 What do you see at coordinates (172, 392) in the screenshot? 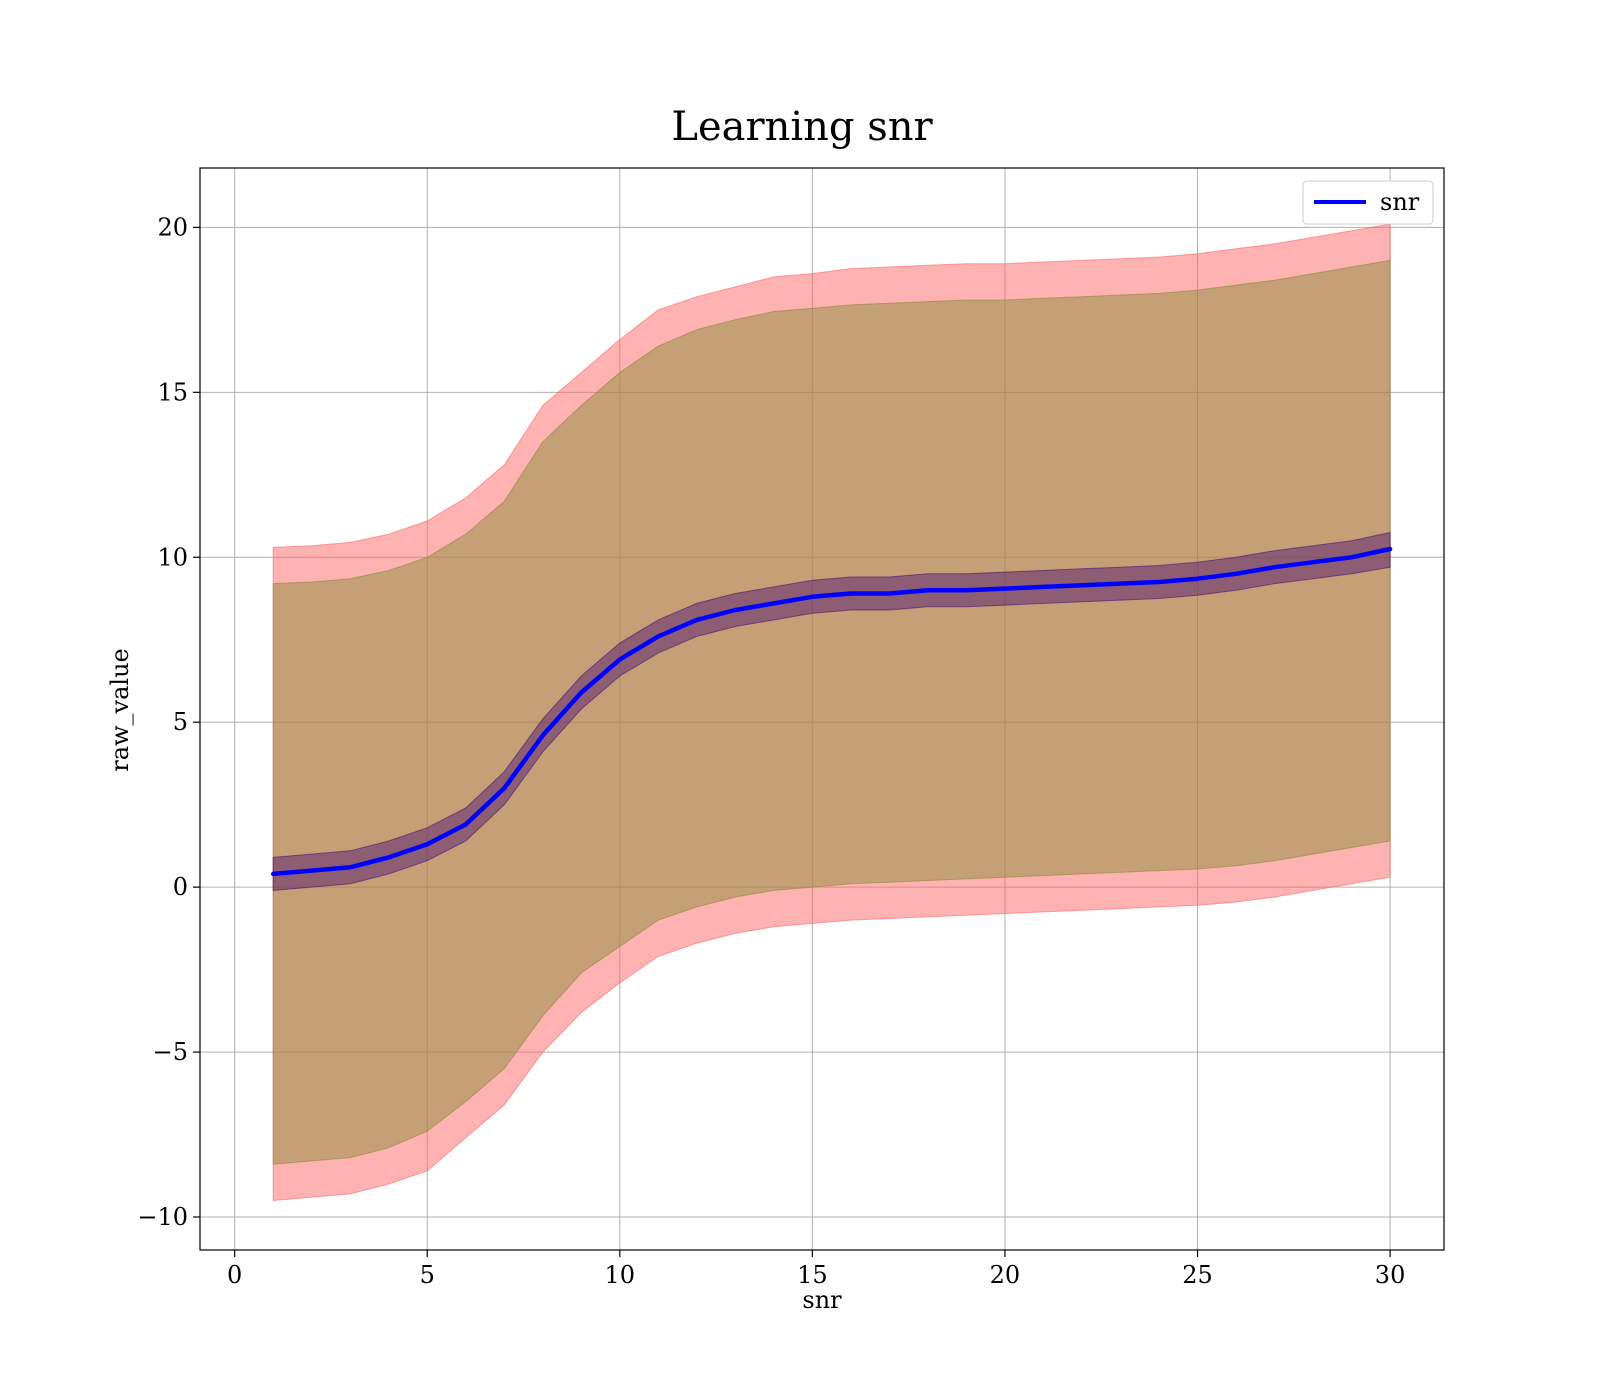
I see `y-tick-label-5: 15` at bounding box center [172, 392].